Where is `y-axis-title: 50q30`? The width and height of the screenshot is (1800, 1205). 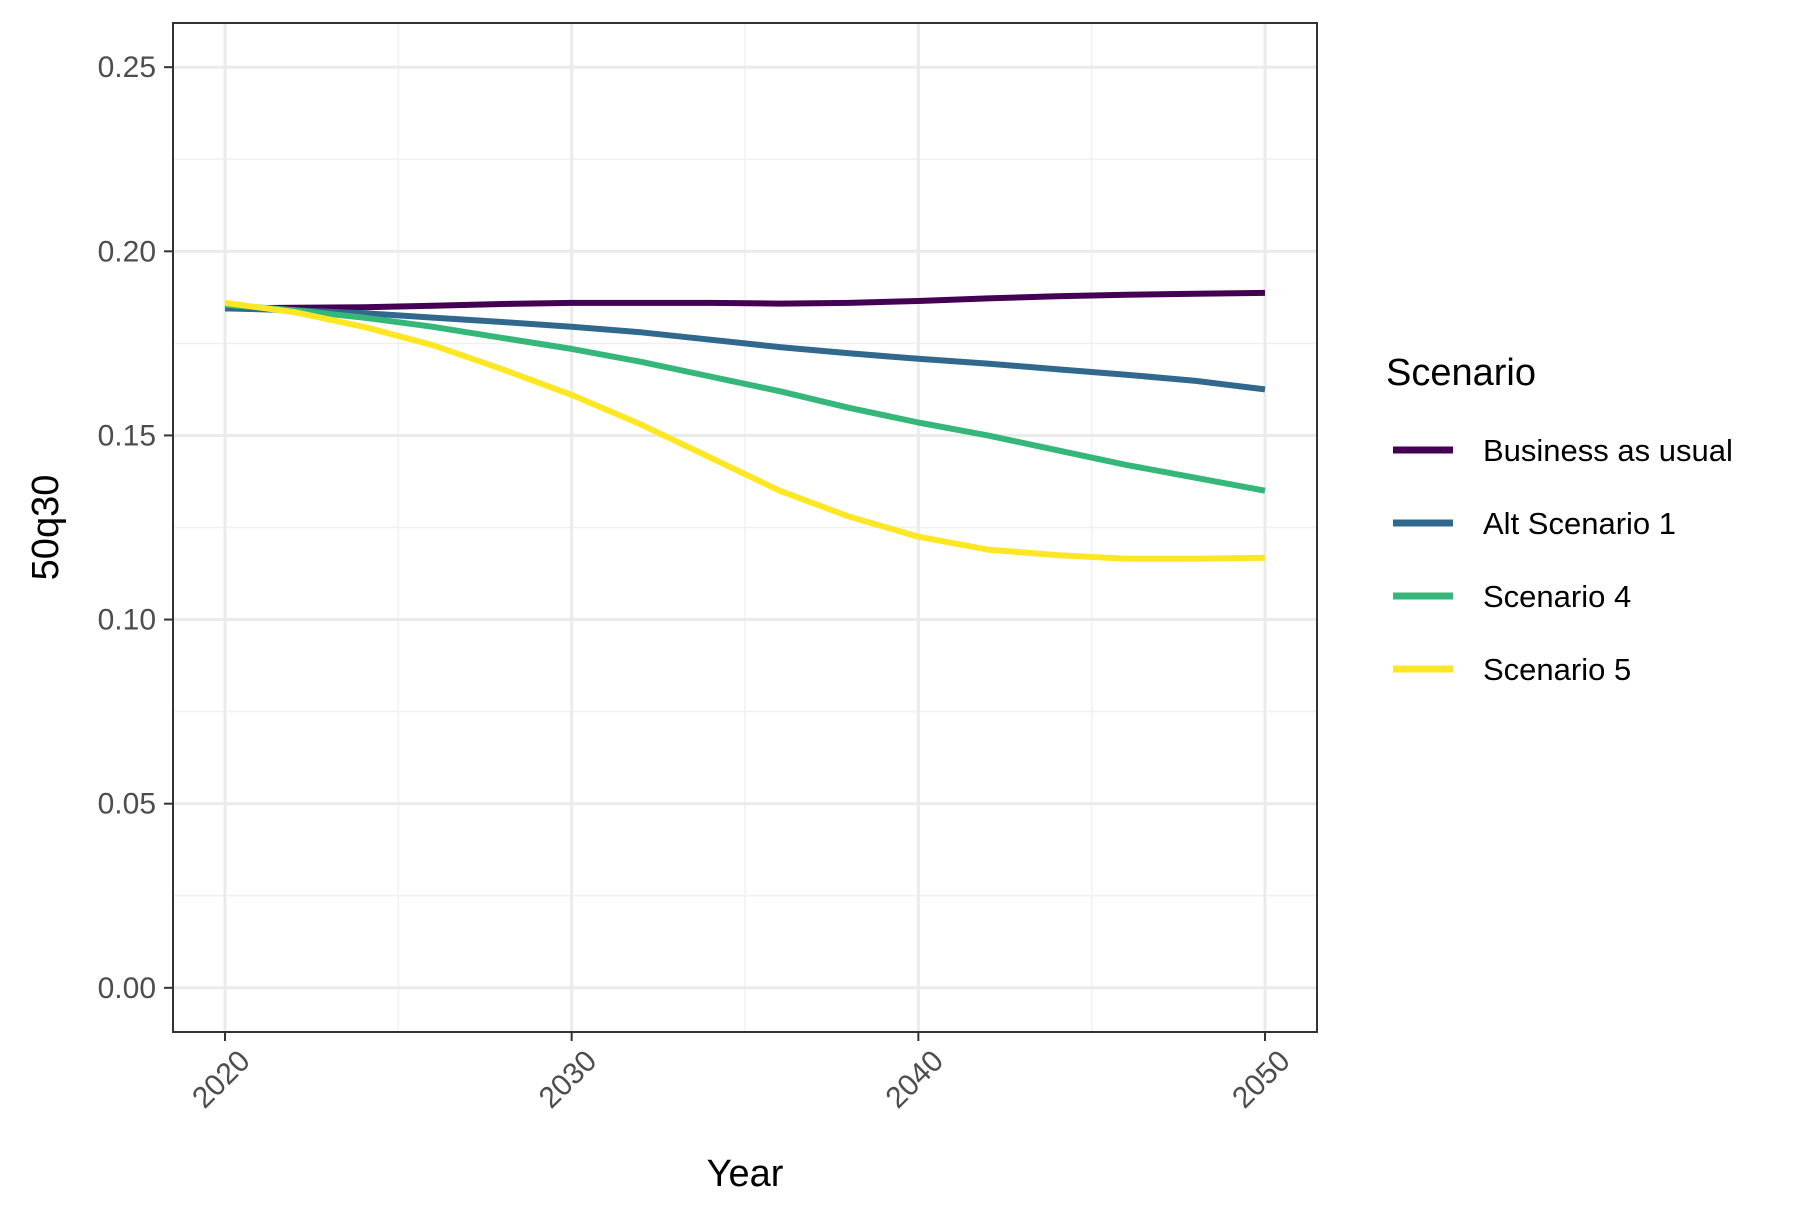
y-axis-title: 50q30 is located at coordinates (46, 528).